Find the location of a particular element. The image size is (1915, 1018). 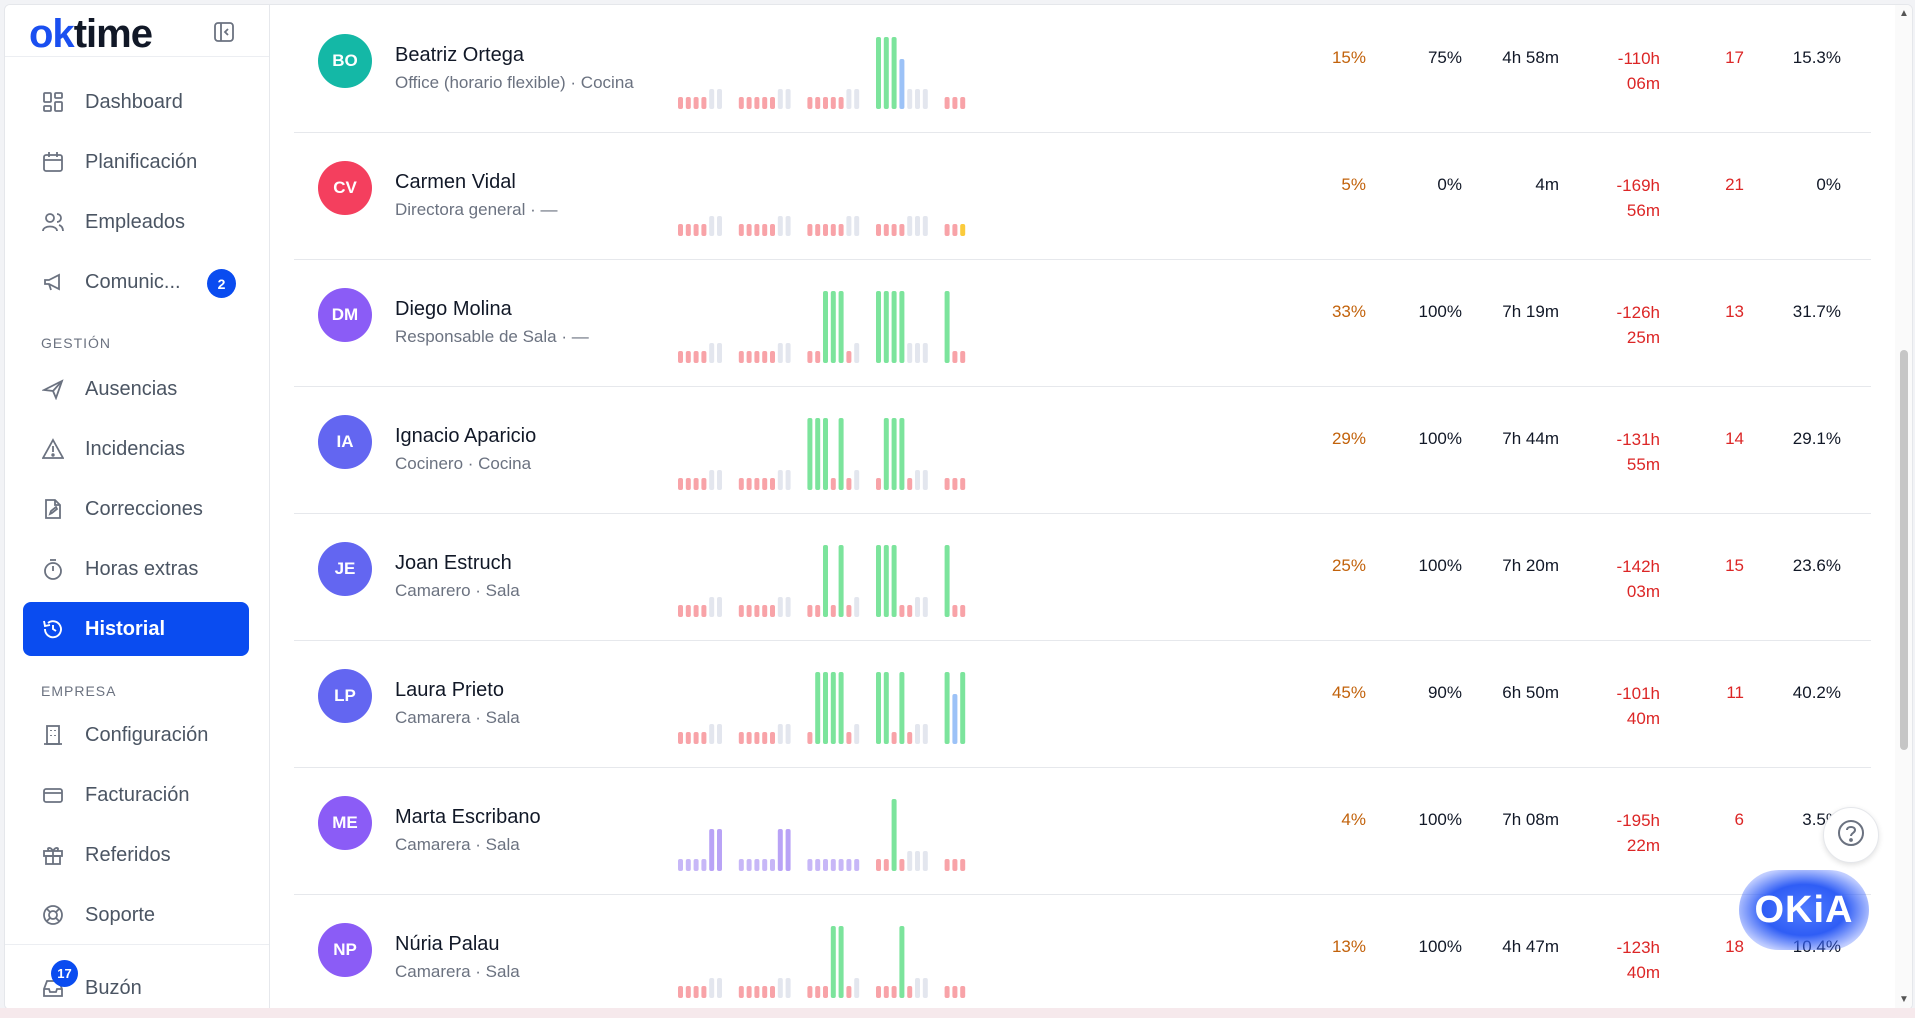

sidebar-item-ausencias: Ausencias is located at coordinates (136, 389).